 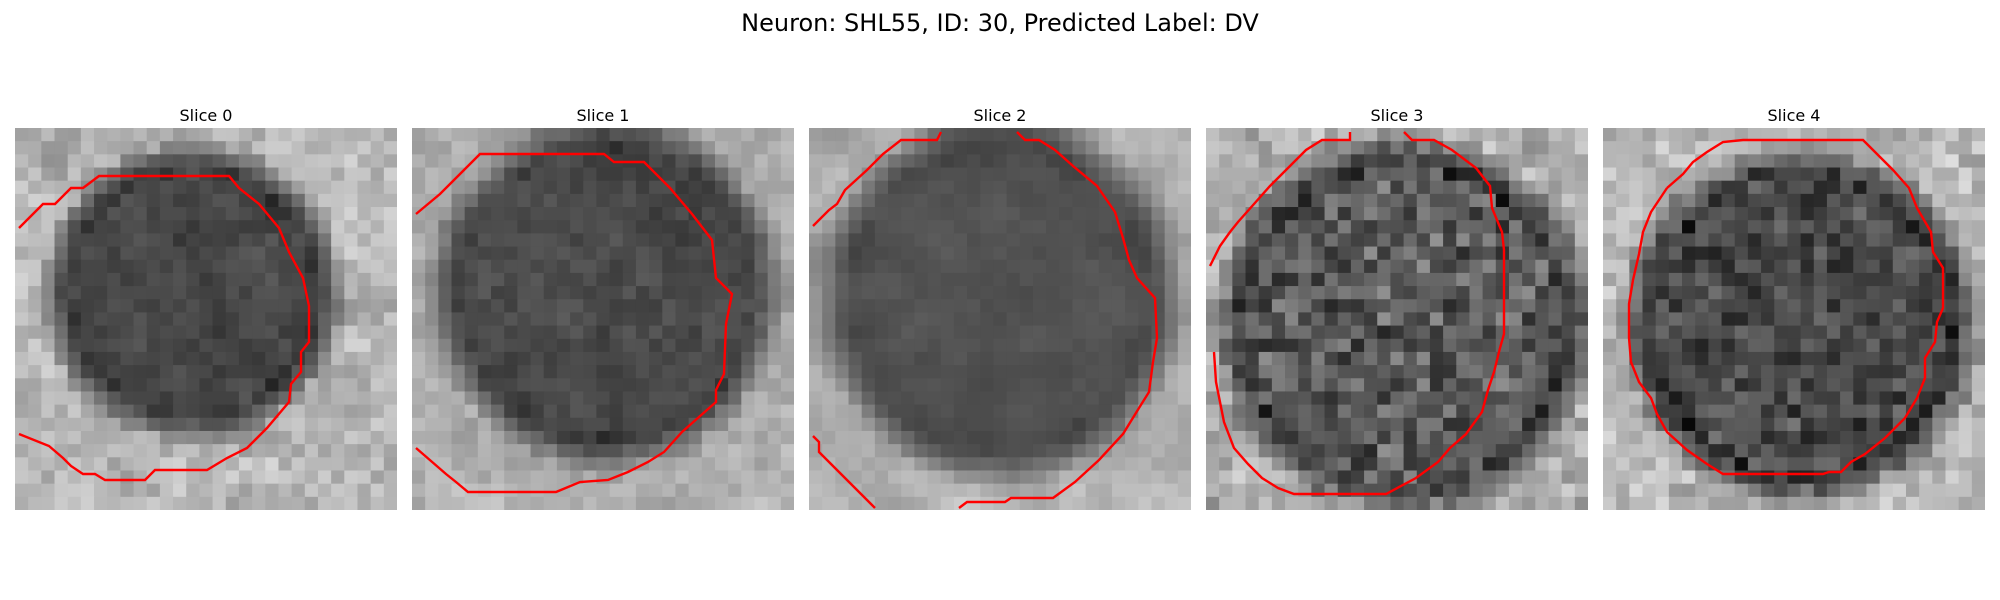 I want to click on slice-panel-4: Slice 4, so click(x=1794, y=307).